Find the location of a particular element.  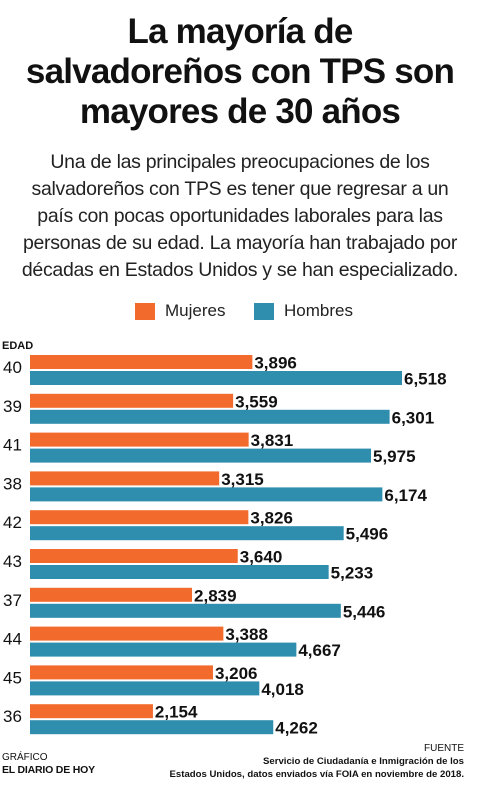

data-label: 5,233 is located at coordinates (352, 573).